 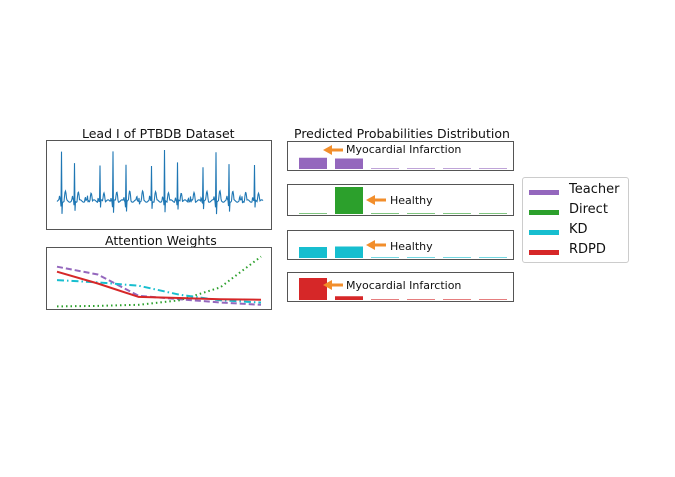 I want to click on ecg-panel, so click(x=159, y=185).